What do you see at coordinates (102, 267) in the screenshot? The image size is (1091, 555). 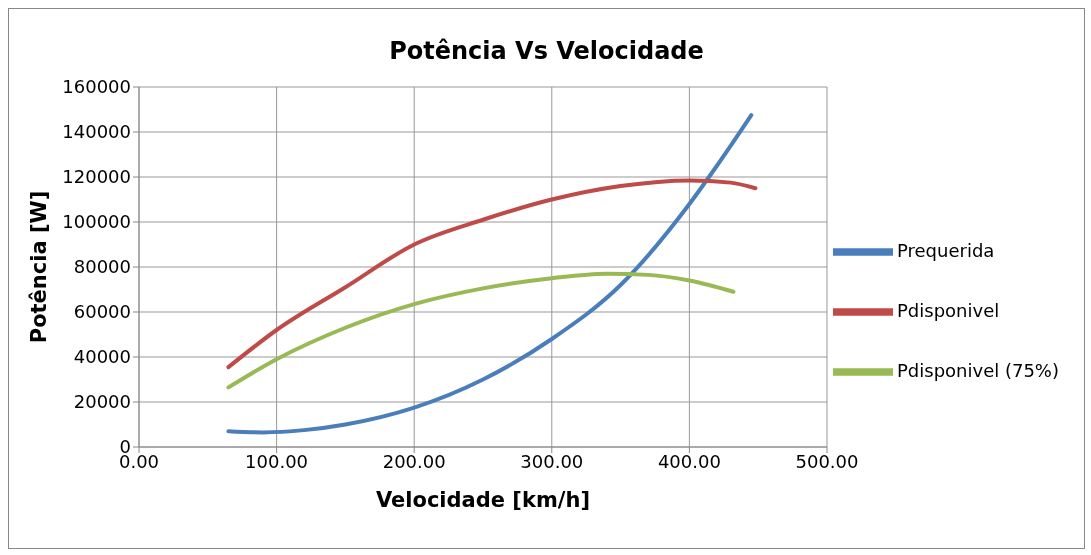 I see `y-tick-label: 80000` at bounding box center [102, 267].